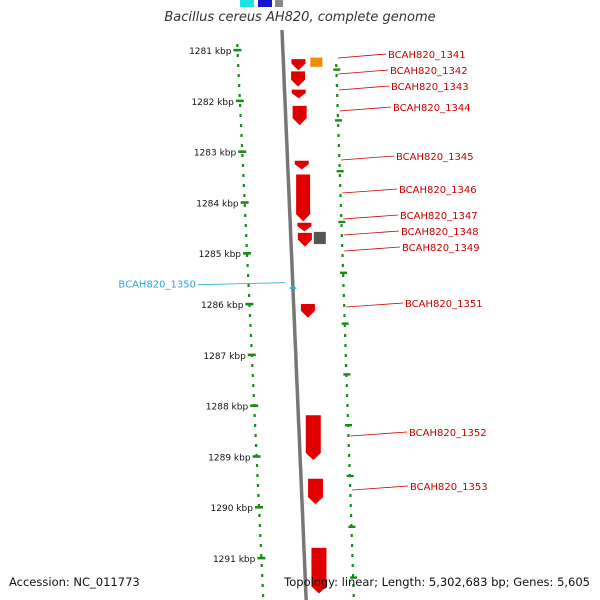  I want to click on ruler-tick-label: 1287 kbp, so click(224, 357).